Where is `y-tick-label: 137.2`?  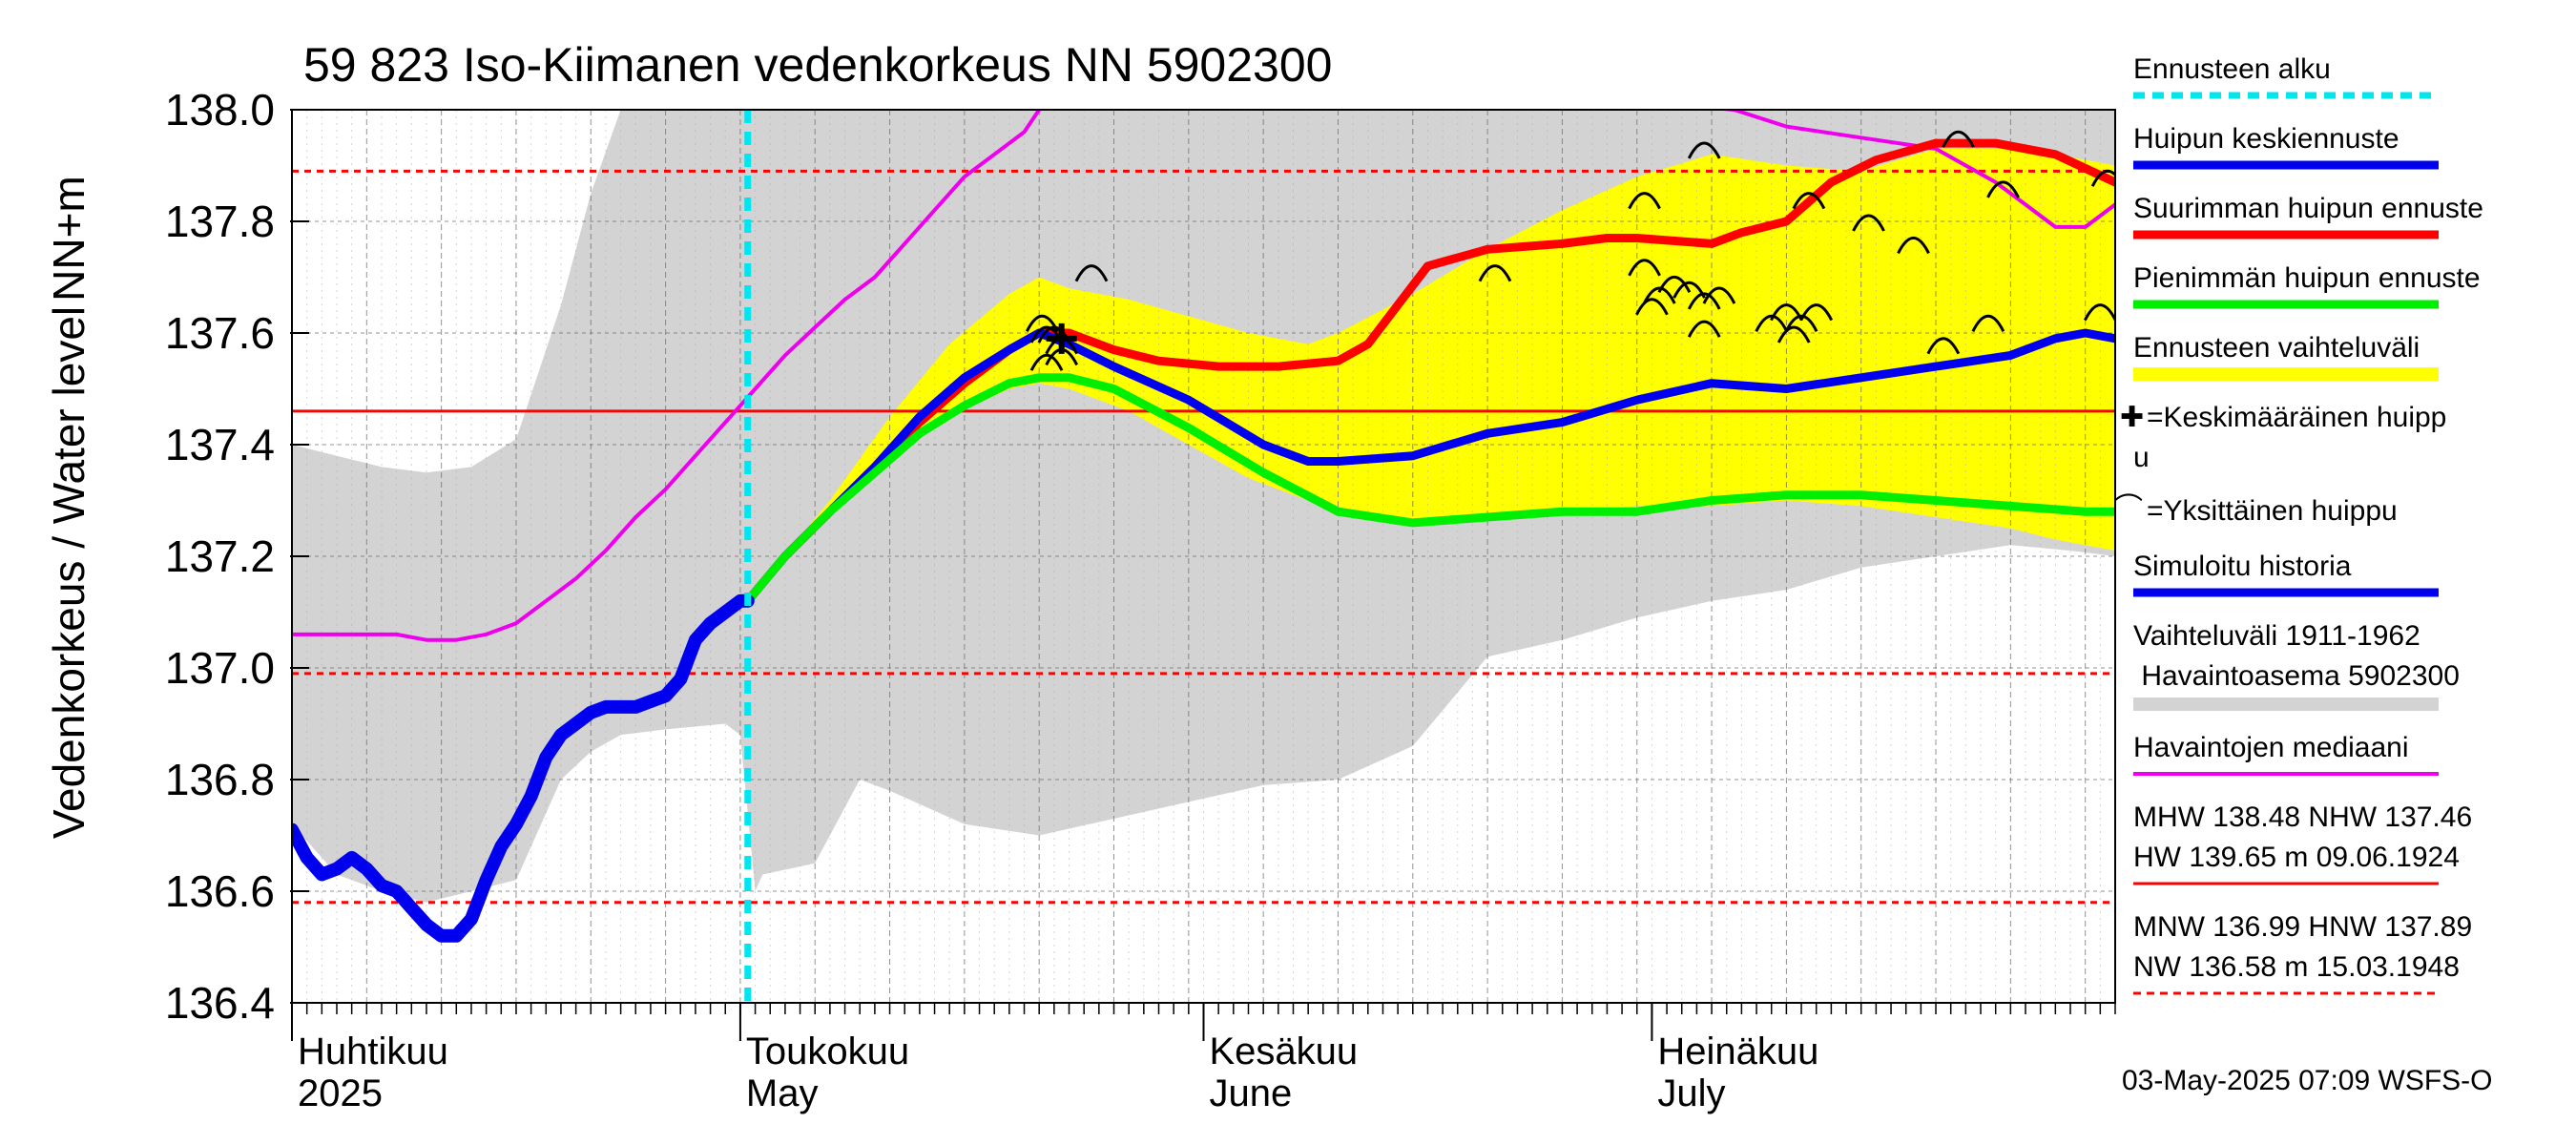 y-tick-label: 137.2 is located at coordinates (220, 556).